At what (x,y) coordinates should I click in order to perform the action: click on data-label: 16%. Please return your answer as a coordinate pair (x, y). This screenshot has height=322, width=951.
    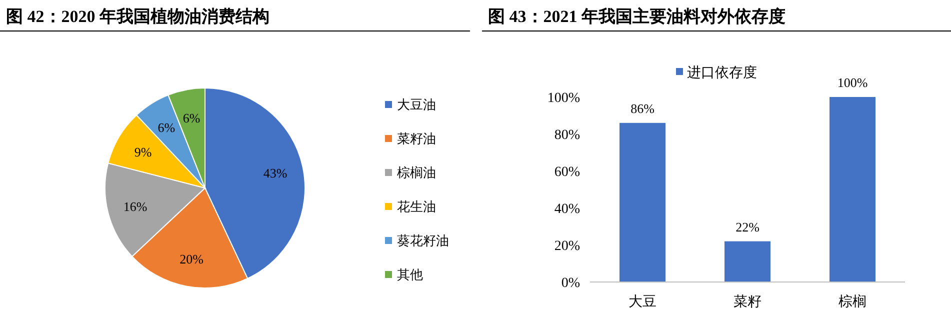
    Looking at the image, I should click on (135, 206).